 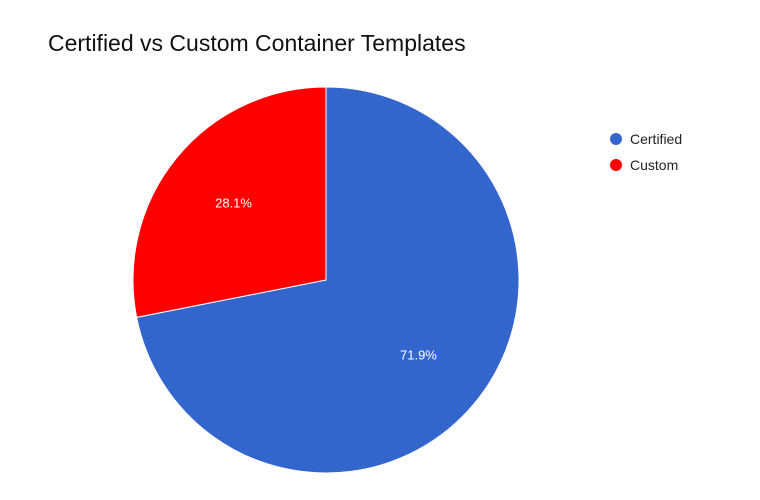 I want to click on legend-item-certified: Certified, so click(x=646, y=139).